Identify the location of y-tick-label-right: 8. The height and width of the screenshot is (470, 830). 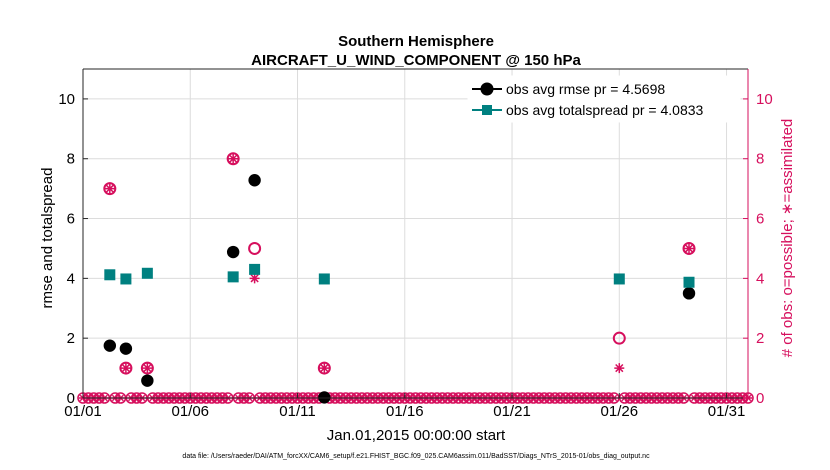
(760, 159).